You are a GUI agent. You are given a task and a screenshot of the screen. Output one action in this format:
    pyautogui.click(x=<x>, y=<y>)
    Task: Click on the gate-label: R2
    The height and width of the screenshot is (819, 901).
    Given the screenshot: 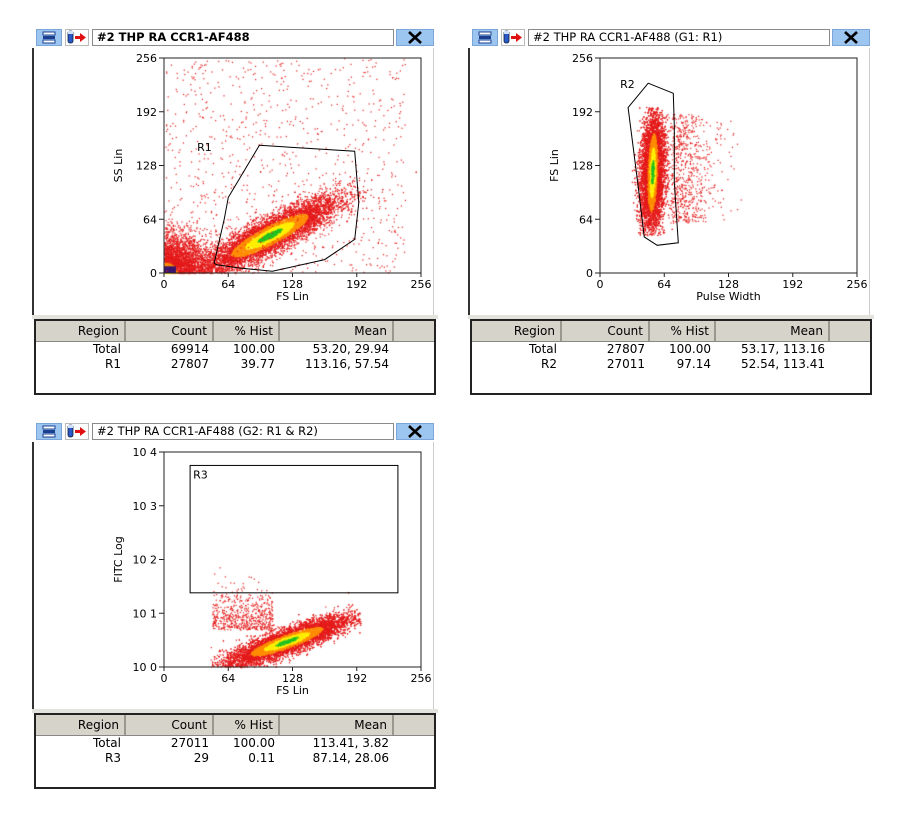 What is the action you would take?
    pyautogui.click(x=627, y=84)
    